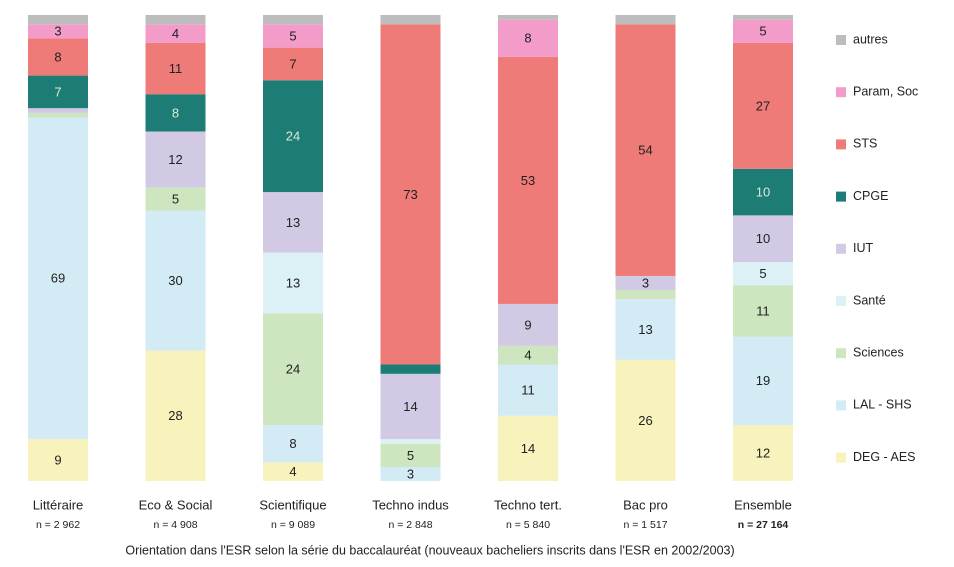  Describe the element at coordinates (645, 150) in the screenshot. I see `data-label: 54` at that location.